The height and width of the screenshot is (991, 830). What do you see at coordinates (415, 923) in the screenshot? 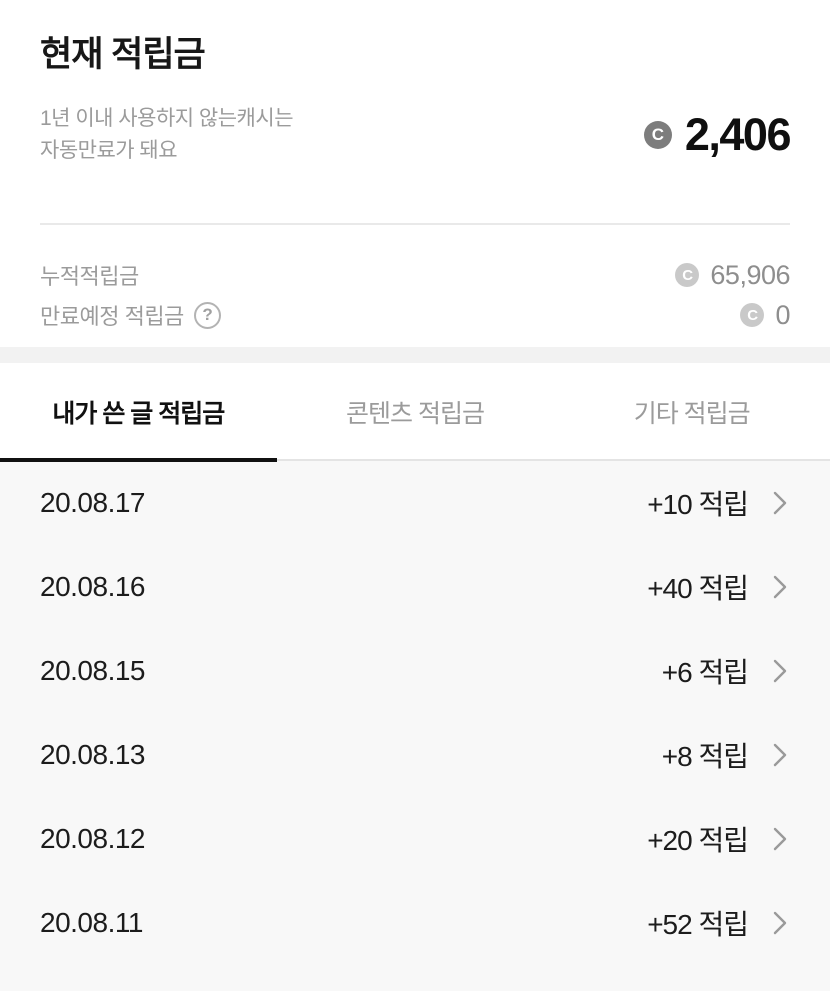
I see `list-item: 20.08.11 +52 적립` at bounding box center [415, 923].